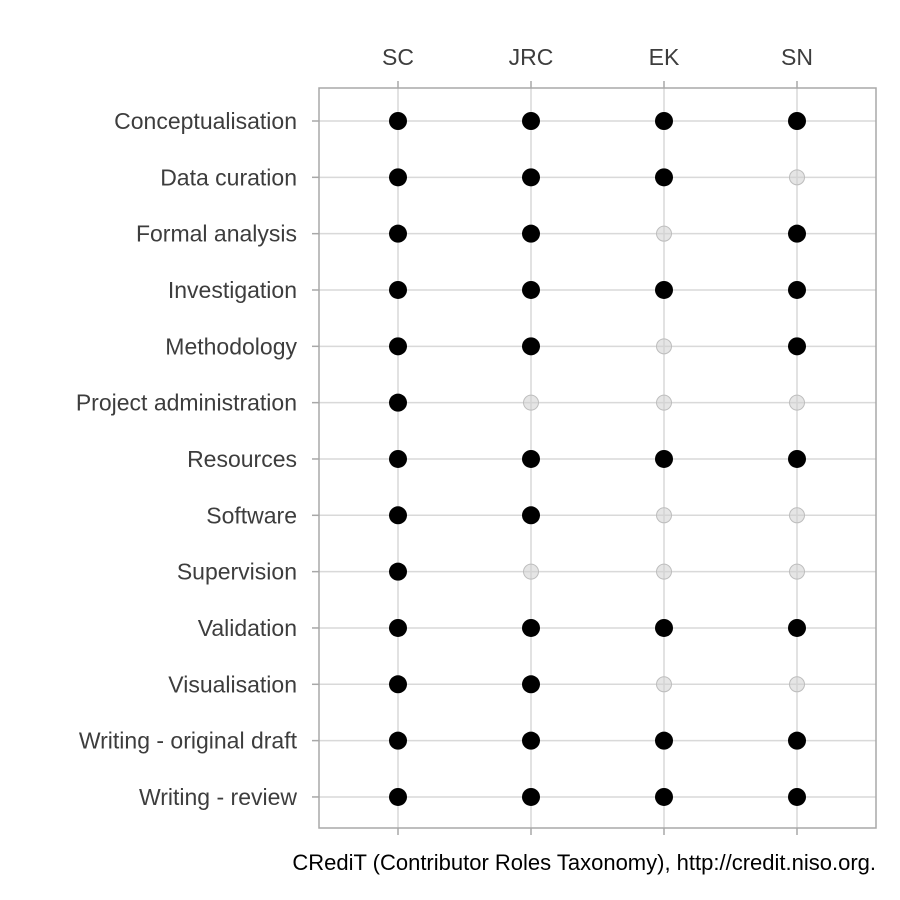 The height and width of the screenshot is (900, 900). I want to click on column-label-ek: EK, so click(664, 57).